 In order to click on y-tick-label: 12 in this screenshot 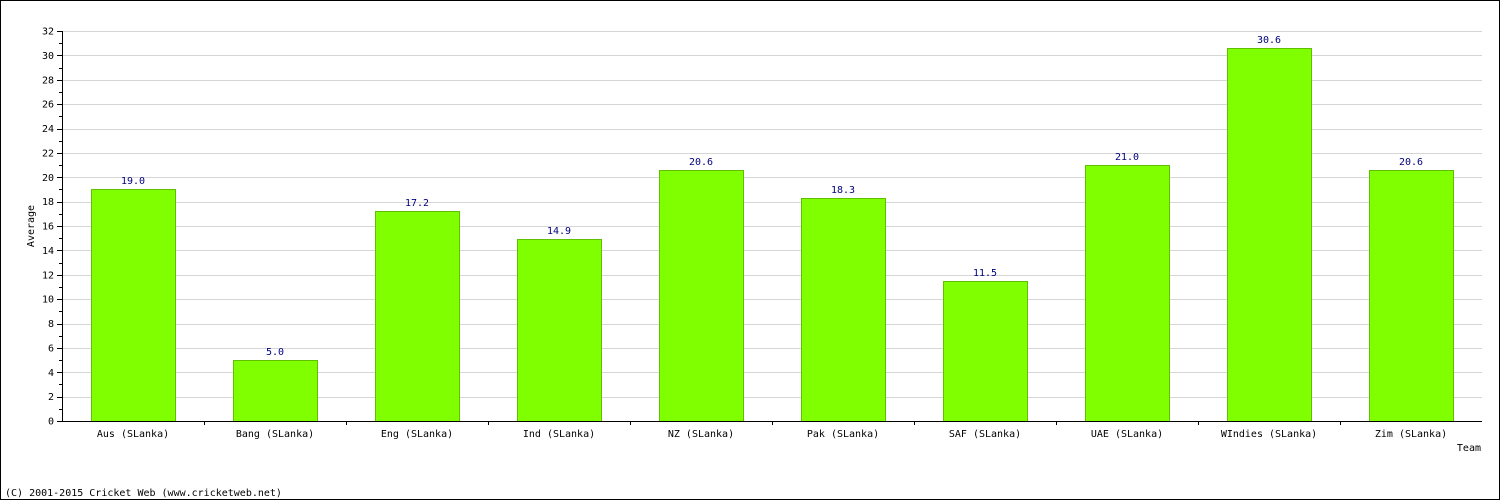, I will do `click(48, 275)`.